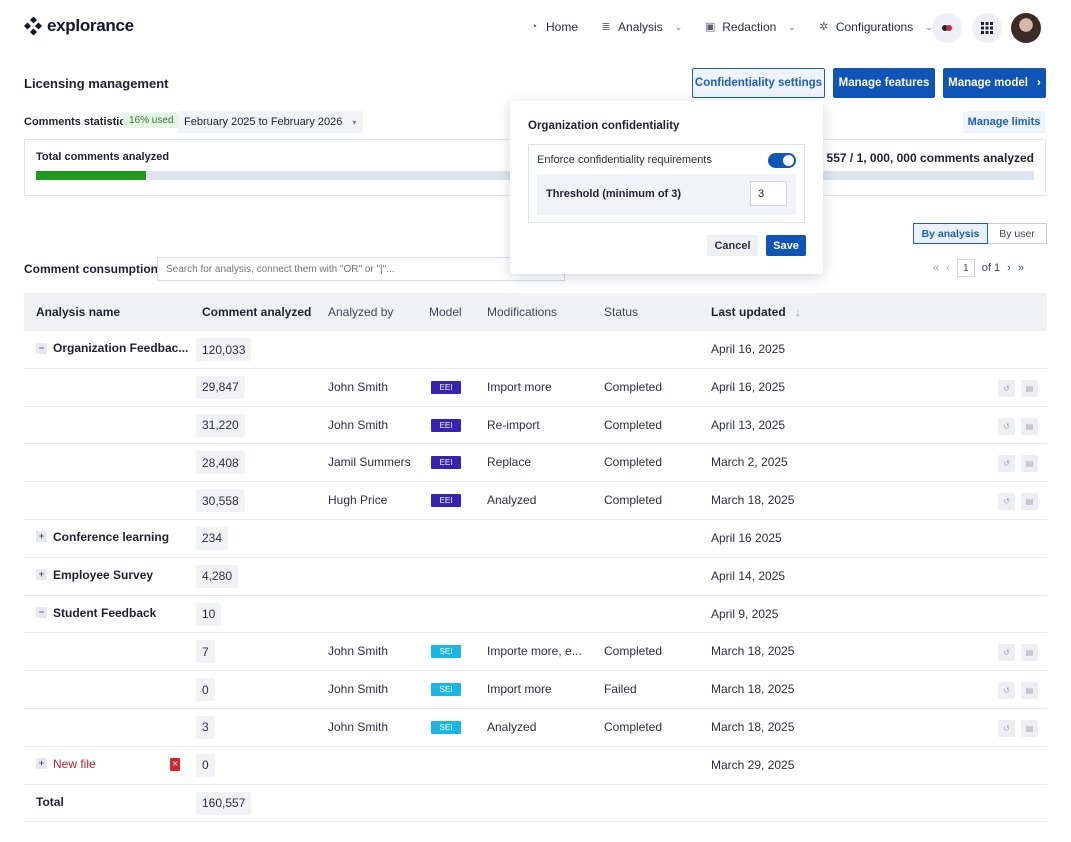  Describe the element at coordinates (621, 312) in the screenshot. I see `col-status: Status` at that location.